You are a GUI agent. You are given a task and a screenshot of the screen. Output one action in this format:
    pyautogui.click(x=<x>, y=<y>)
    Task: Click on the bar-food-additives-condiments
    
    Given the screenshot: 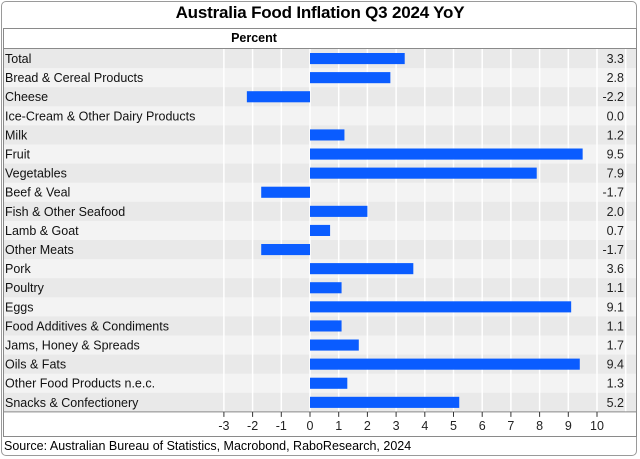 What is the action you would take?
    pyautogui.click(x=326, y=326)
    